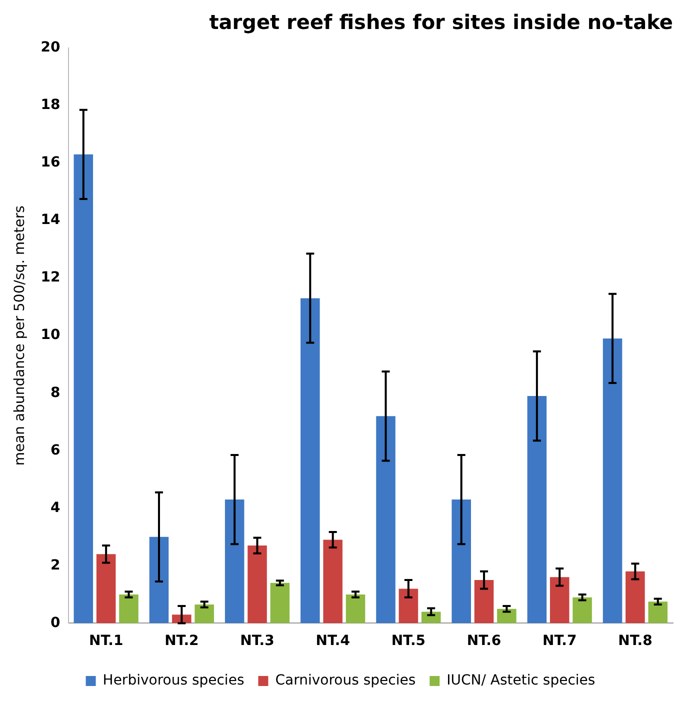 This screenshot has height=707, width=691. What do you see at coordinates (20, 336) in the screenshot?
I see `y-axis-title: mean abundance per 500/sq. meters` at bounding box center [20, 336].